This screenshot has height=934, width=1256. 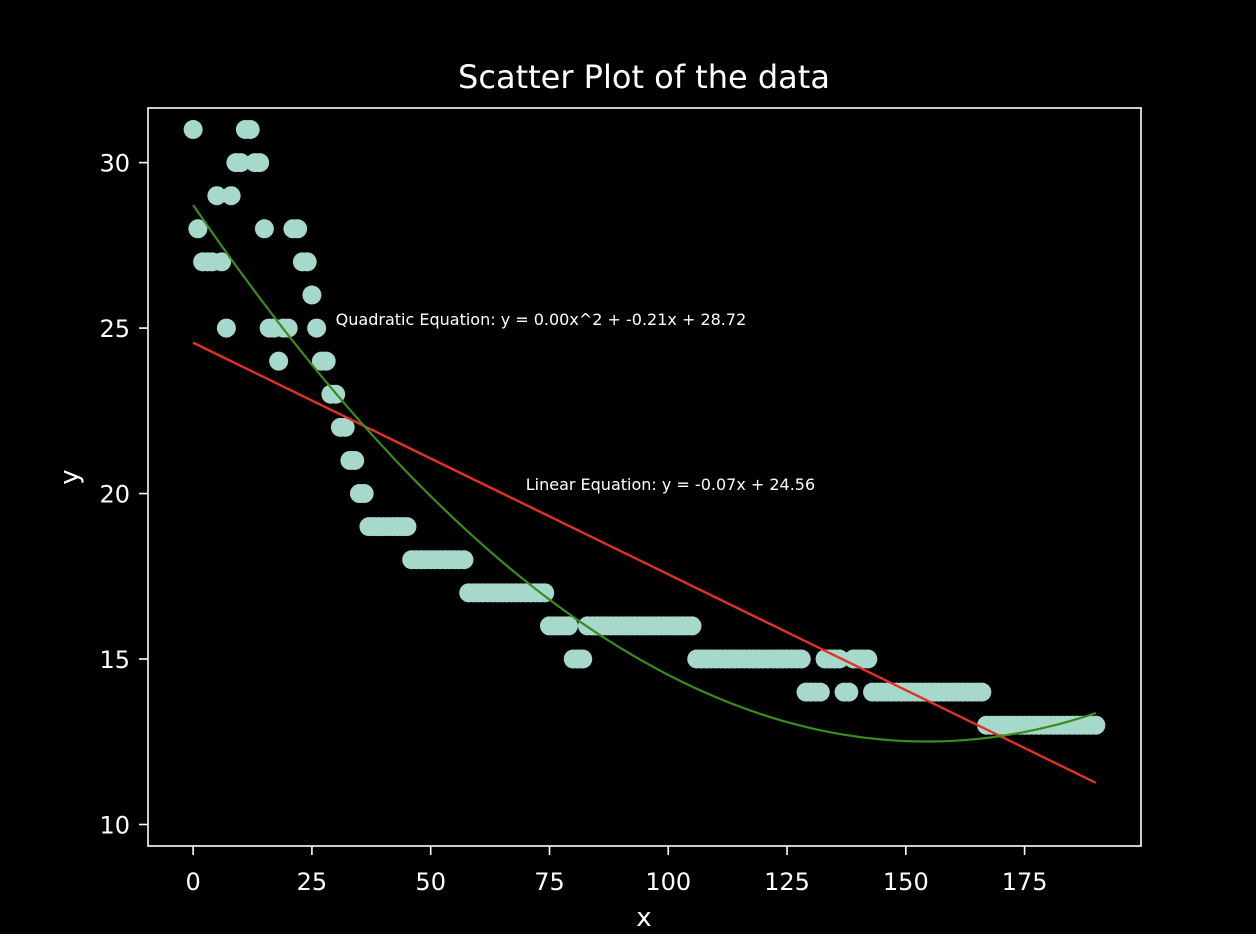 I want to click on y-axis-ticks: 10 15 20 25 30, so click(x=123, y=494).